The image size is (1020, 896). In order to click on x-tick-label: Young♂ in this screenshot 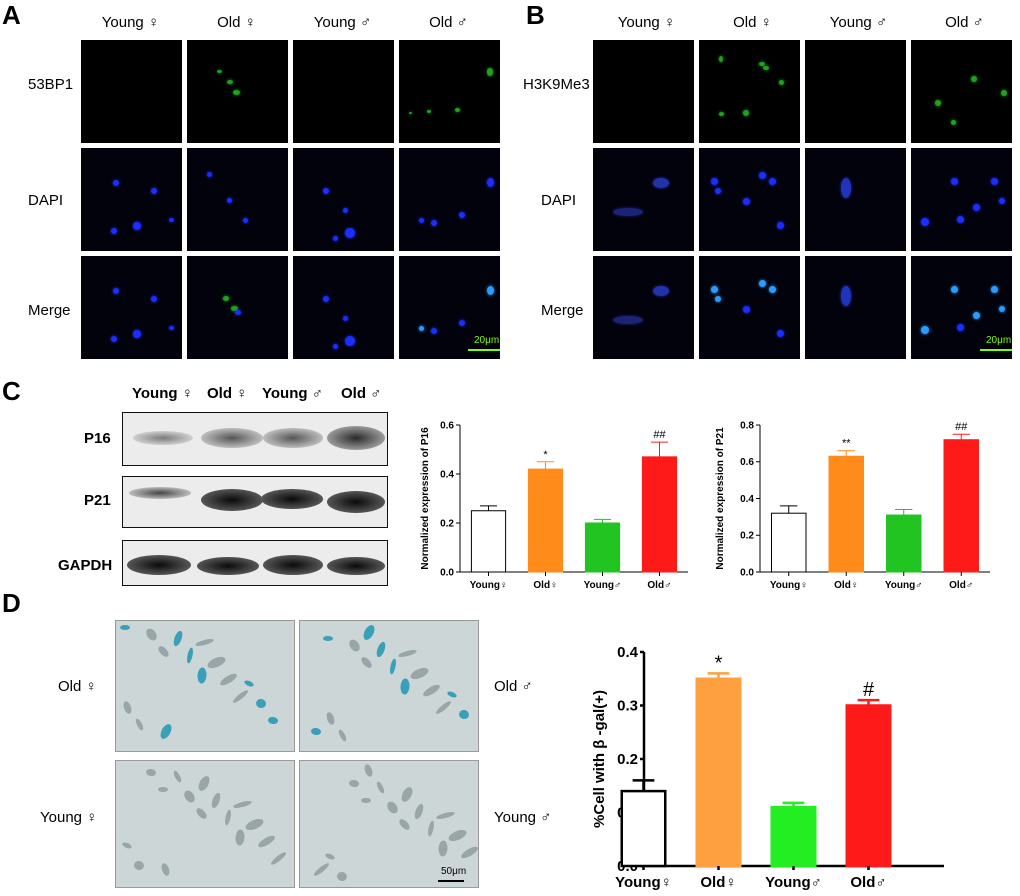, I will do `click(793, 882)`.